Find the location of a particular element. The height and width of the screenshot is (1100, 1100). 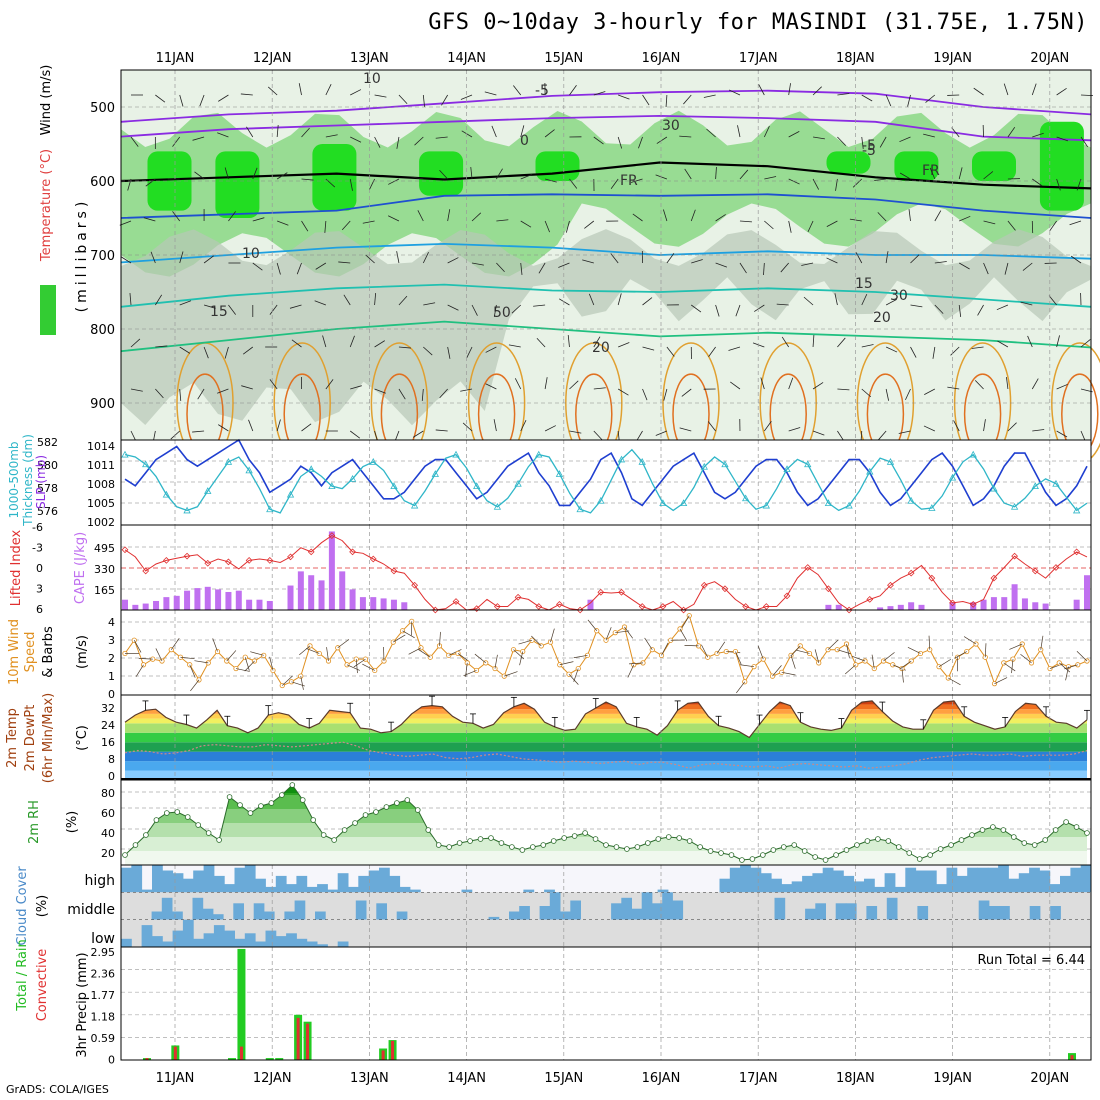

rh-band is located at coordinates (606, 858).